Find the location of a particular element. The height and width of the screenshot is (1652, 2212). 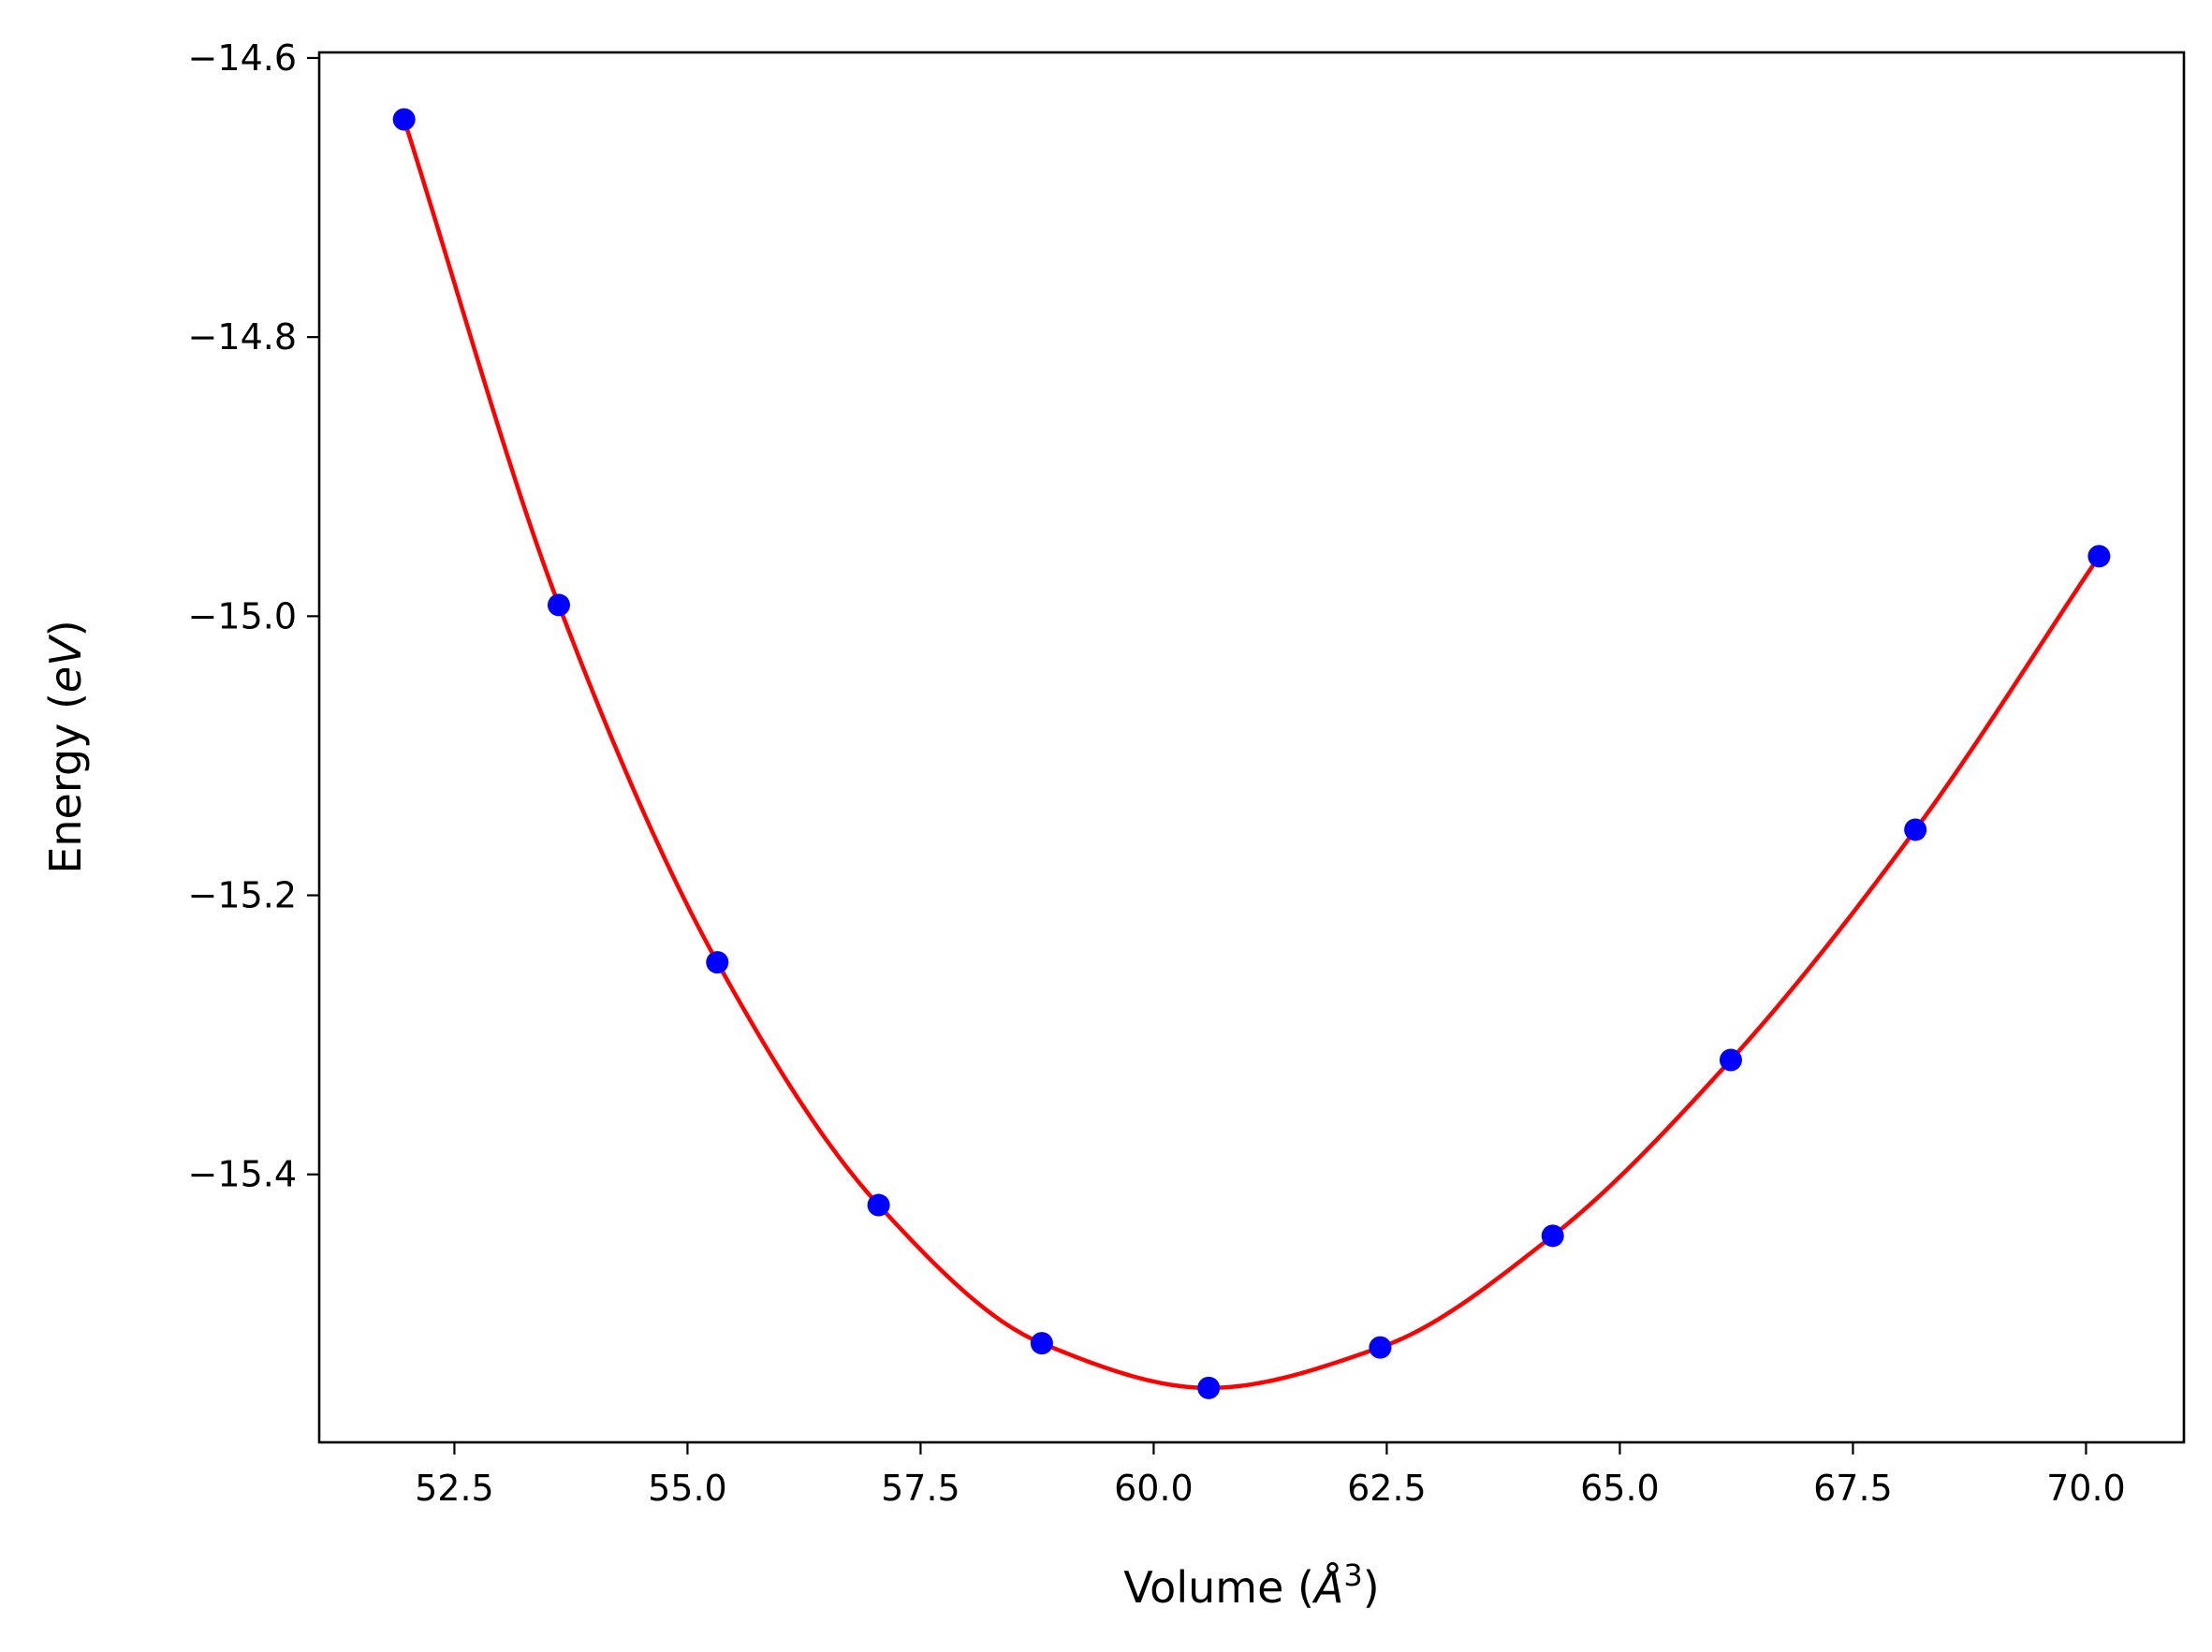

x-tick-label: 70.0 is located at coordinates (2086, 1489).